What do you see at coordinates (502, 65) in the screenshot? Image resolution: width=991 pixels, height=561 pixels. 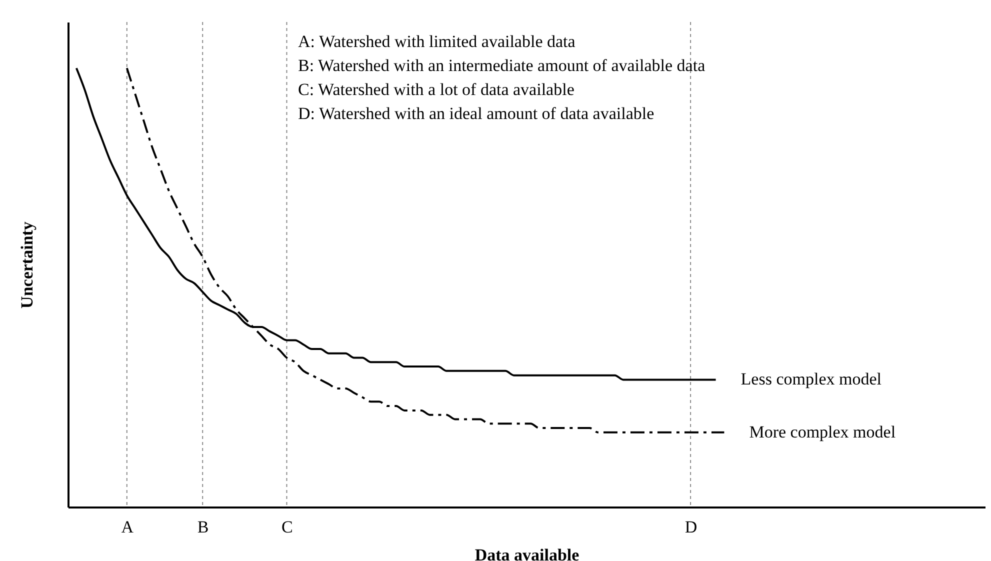 I see `annotation: B: Watershed with an intermediate amount of available data` at bounding box center [502, 65].